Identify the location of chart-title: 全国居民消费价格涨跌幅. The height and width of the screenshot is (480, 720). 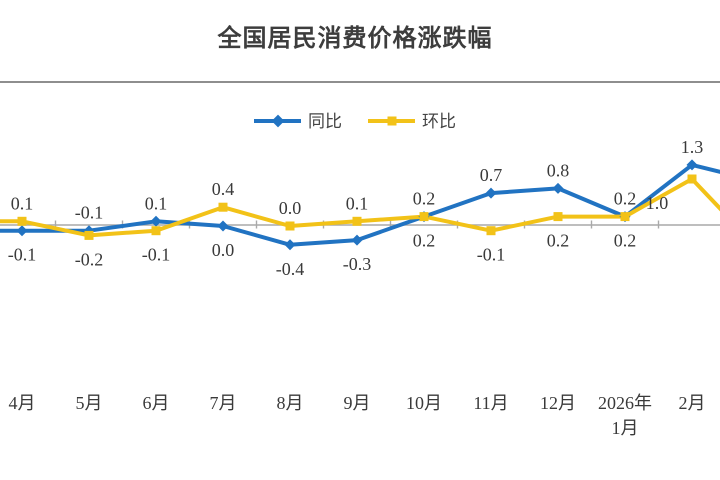
(355, 38).